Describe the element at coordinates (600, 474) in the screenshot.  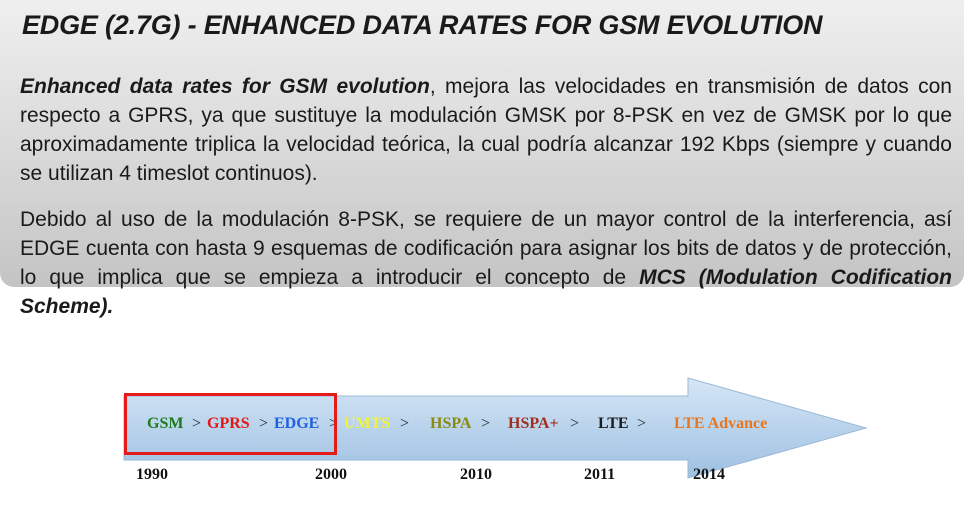
I see `year-2011: 2011` at that location.